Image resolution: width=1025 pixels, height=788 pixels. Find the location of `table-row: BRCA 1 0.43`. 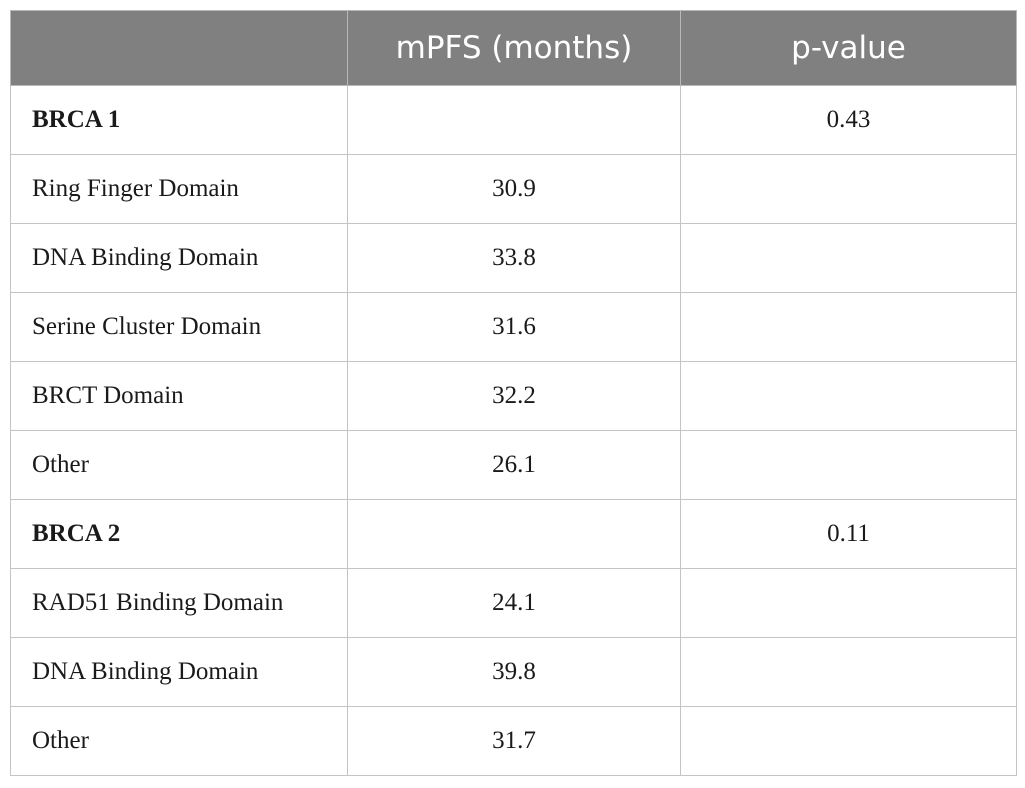

table-row: BRCA 1 0.43 is located at coordinates (513, 120).